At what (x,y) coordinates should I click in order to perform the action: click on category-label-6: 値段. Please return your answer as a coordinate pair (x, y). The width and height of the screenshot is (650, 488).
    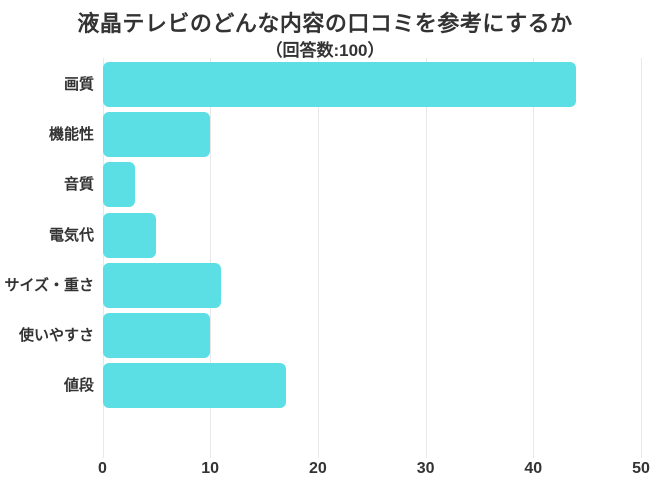
    Looking at the image, I should click on (78, 386).